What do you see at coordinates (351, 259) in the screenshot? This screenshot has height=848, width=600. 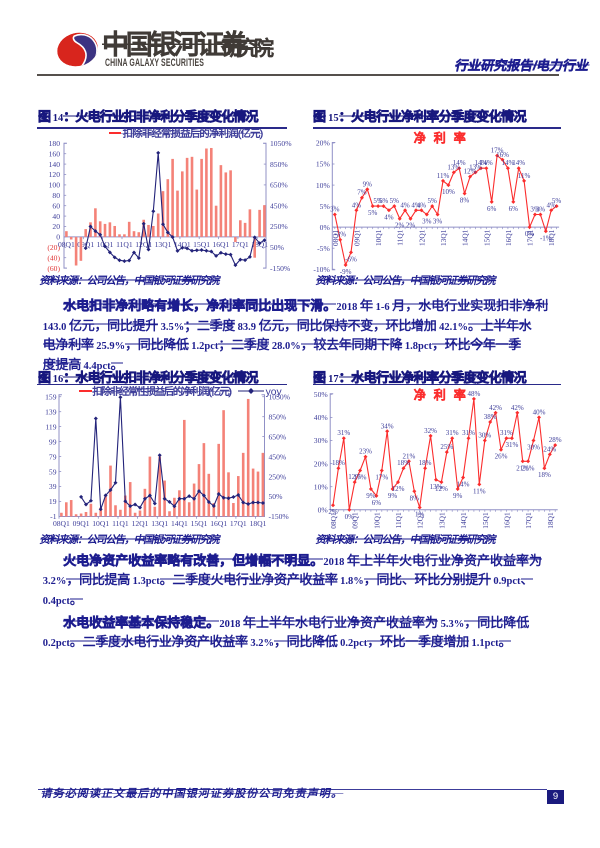 I see `svg-text: -6%` at bounding box center [351, 259].